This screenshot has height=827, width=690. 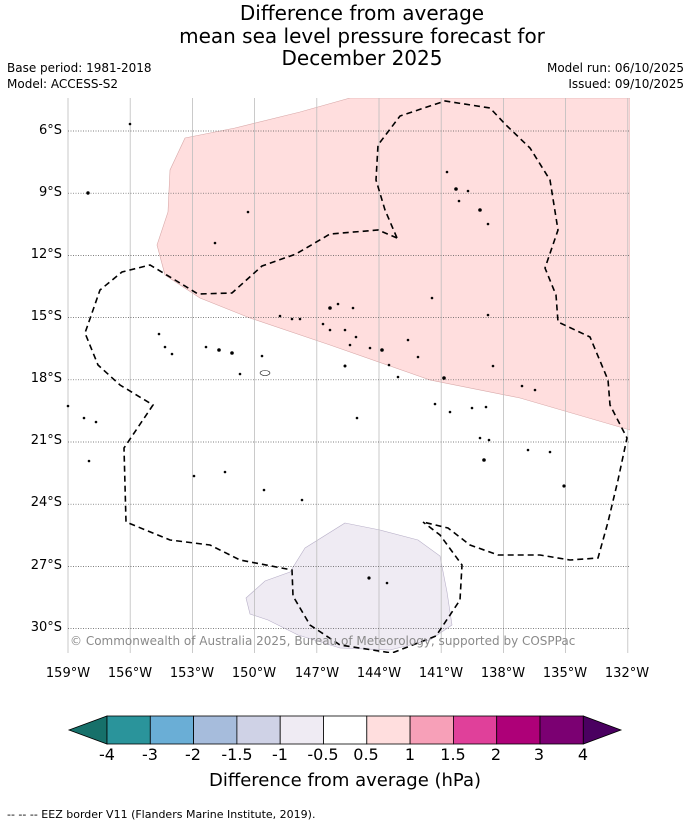 I want to click on lat-label-9s: 9°S, so click(x=50, y=192).